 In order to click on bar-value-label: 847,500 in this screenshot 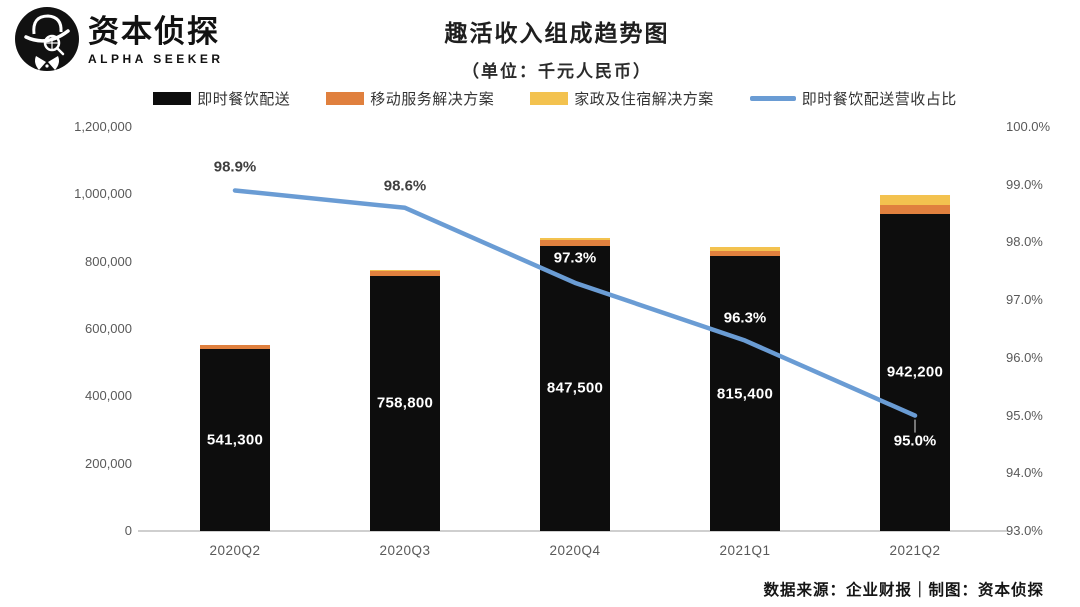, I will do `click(575, 388)`.